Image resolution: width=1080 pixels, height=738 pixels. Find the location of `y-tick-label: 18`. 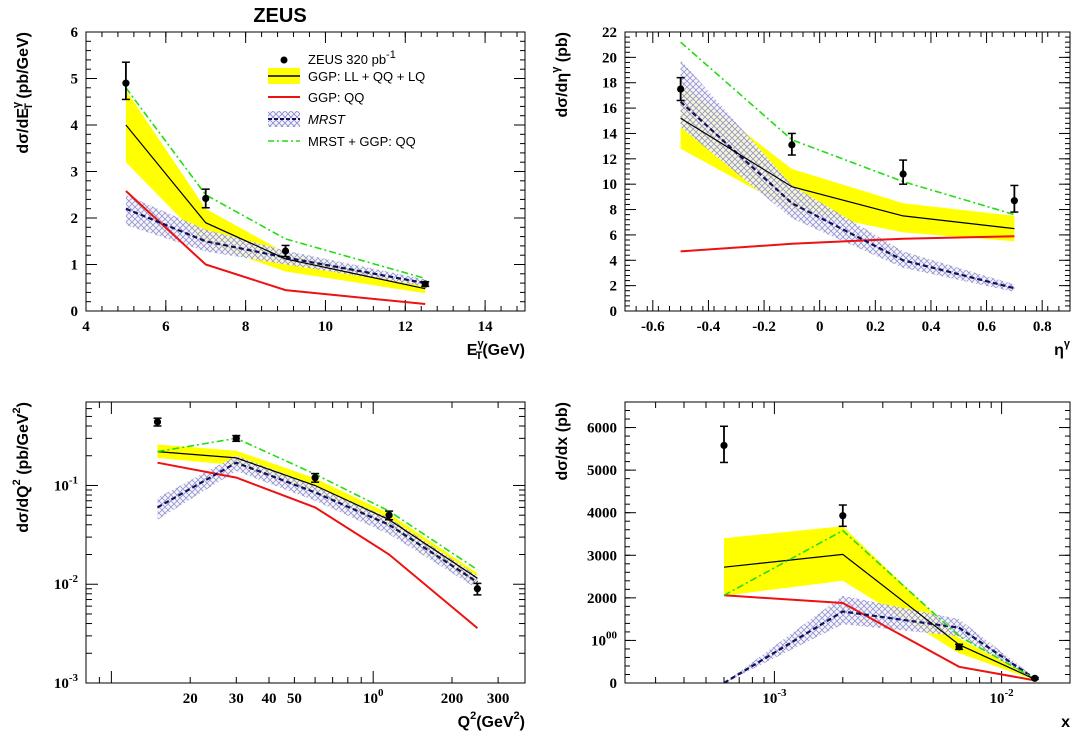

y-tick-label: 18 is located at coordinates (609, 84).